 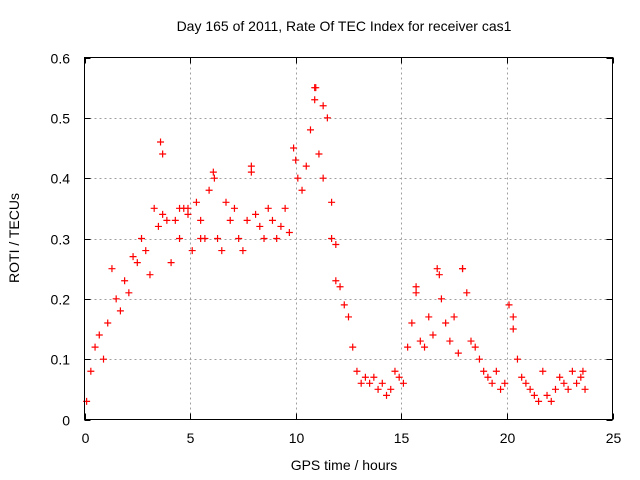 I want to click on x-axis-label: GPS time / hours, so click(x=344, y=465).